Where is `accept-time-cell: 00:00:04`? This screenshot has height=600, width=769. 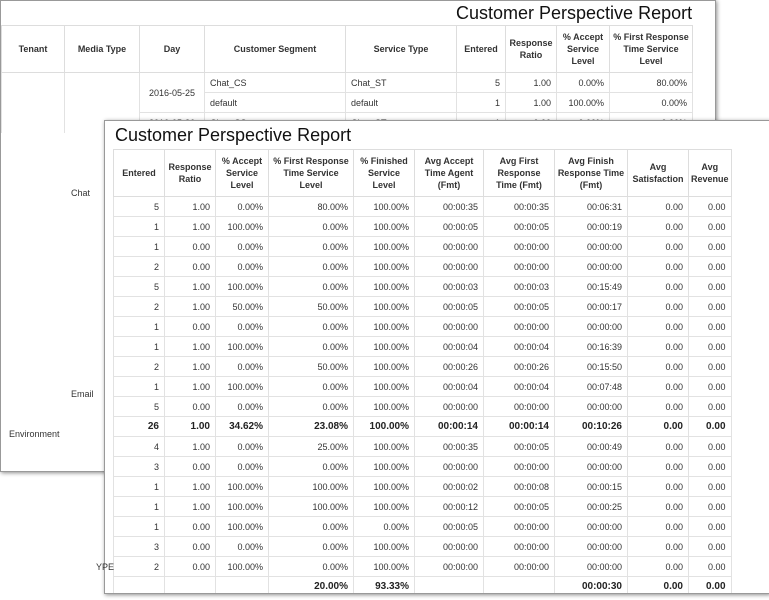
accept-time-cell: 00:00:04 is located at coordinates (449, 386).